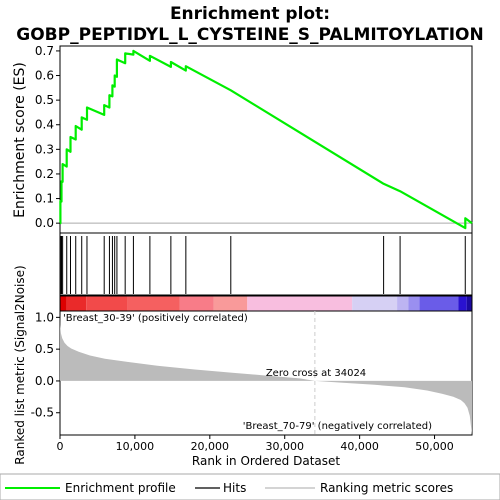  What do you see at coordinates (386, 488) in the screenshot?
I see `legend-metric-label: Ranking metric scores` at bounding box center [386, 488].